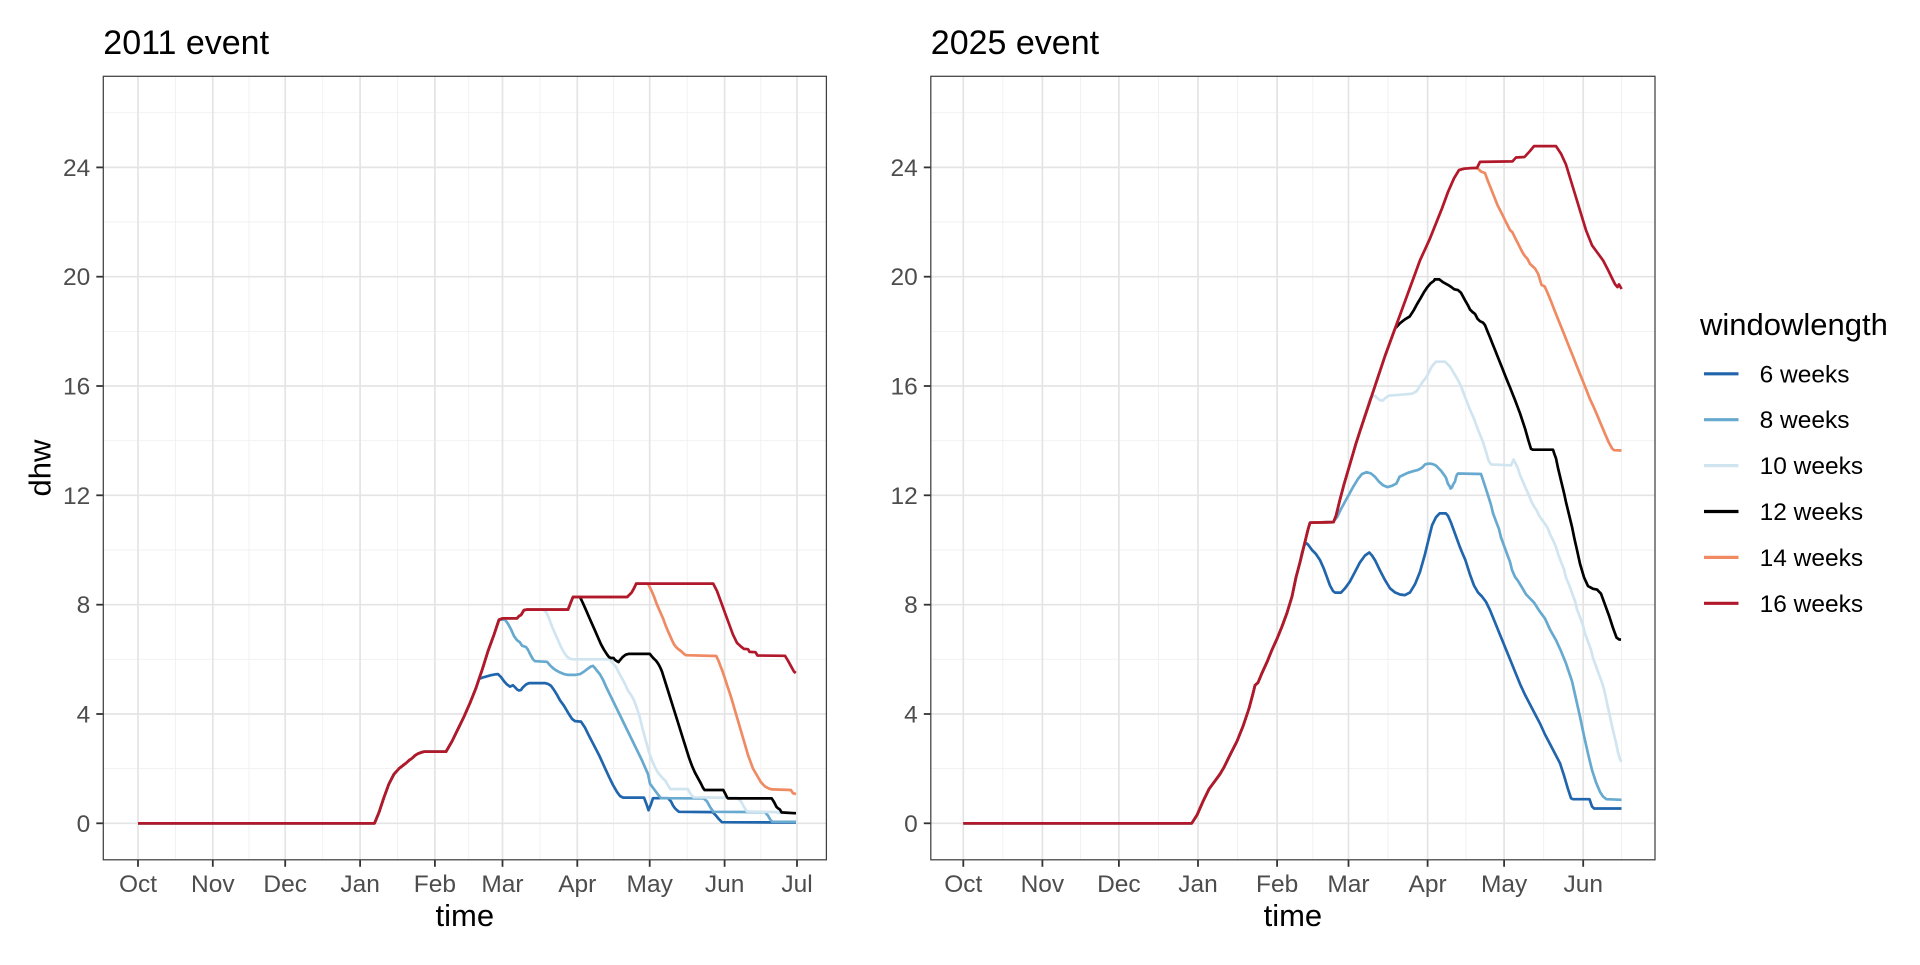 Image resolution: width=1920 pixels, height=965 pixels. Describe the element at coordinates (1812, 604) in the screenshot. I see `svg-text: 16 weeks` at that location.